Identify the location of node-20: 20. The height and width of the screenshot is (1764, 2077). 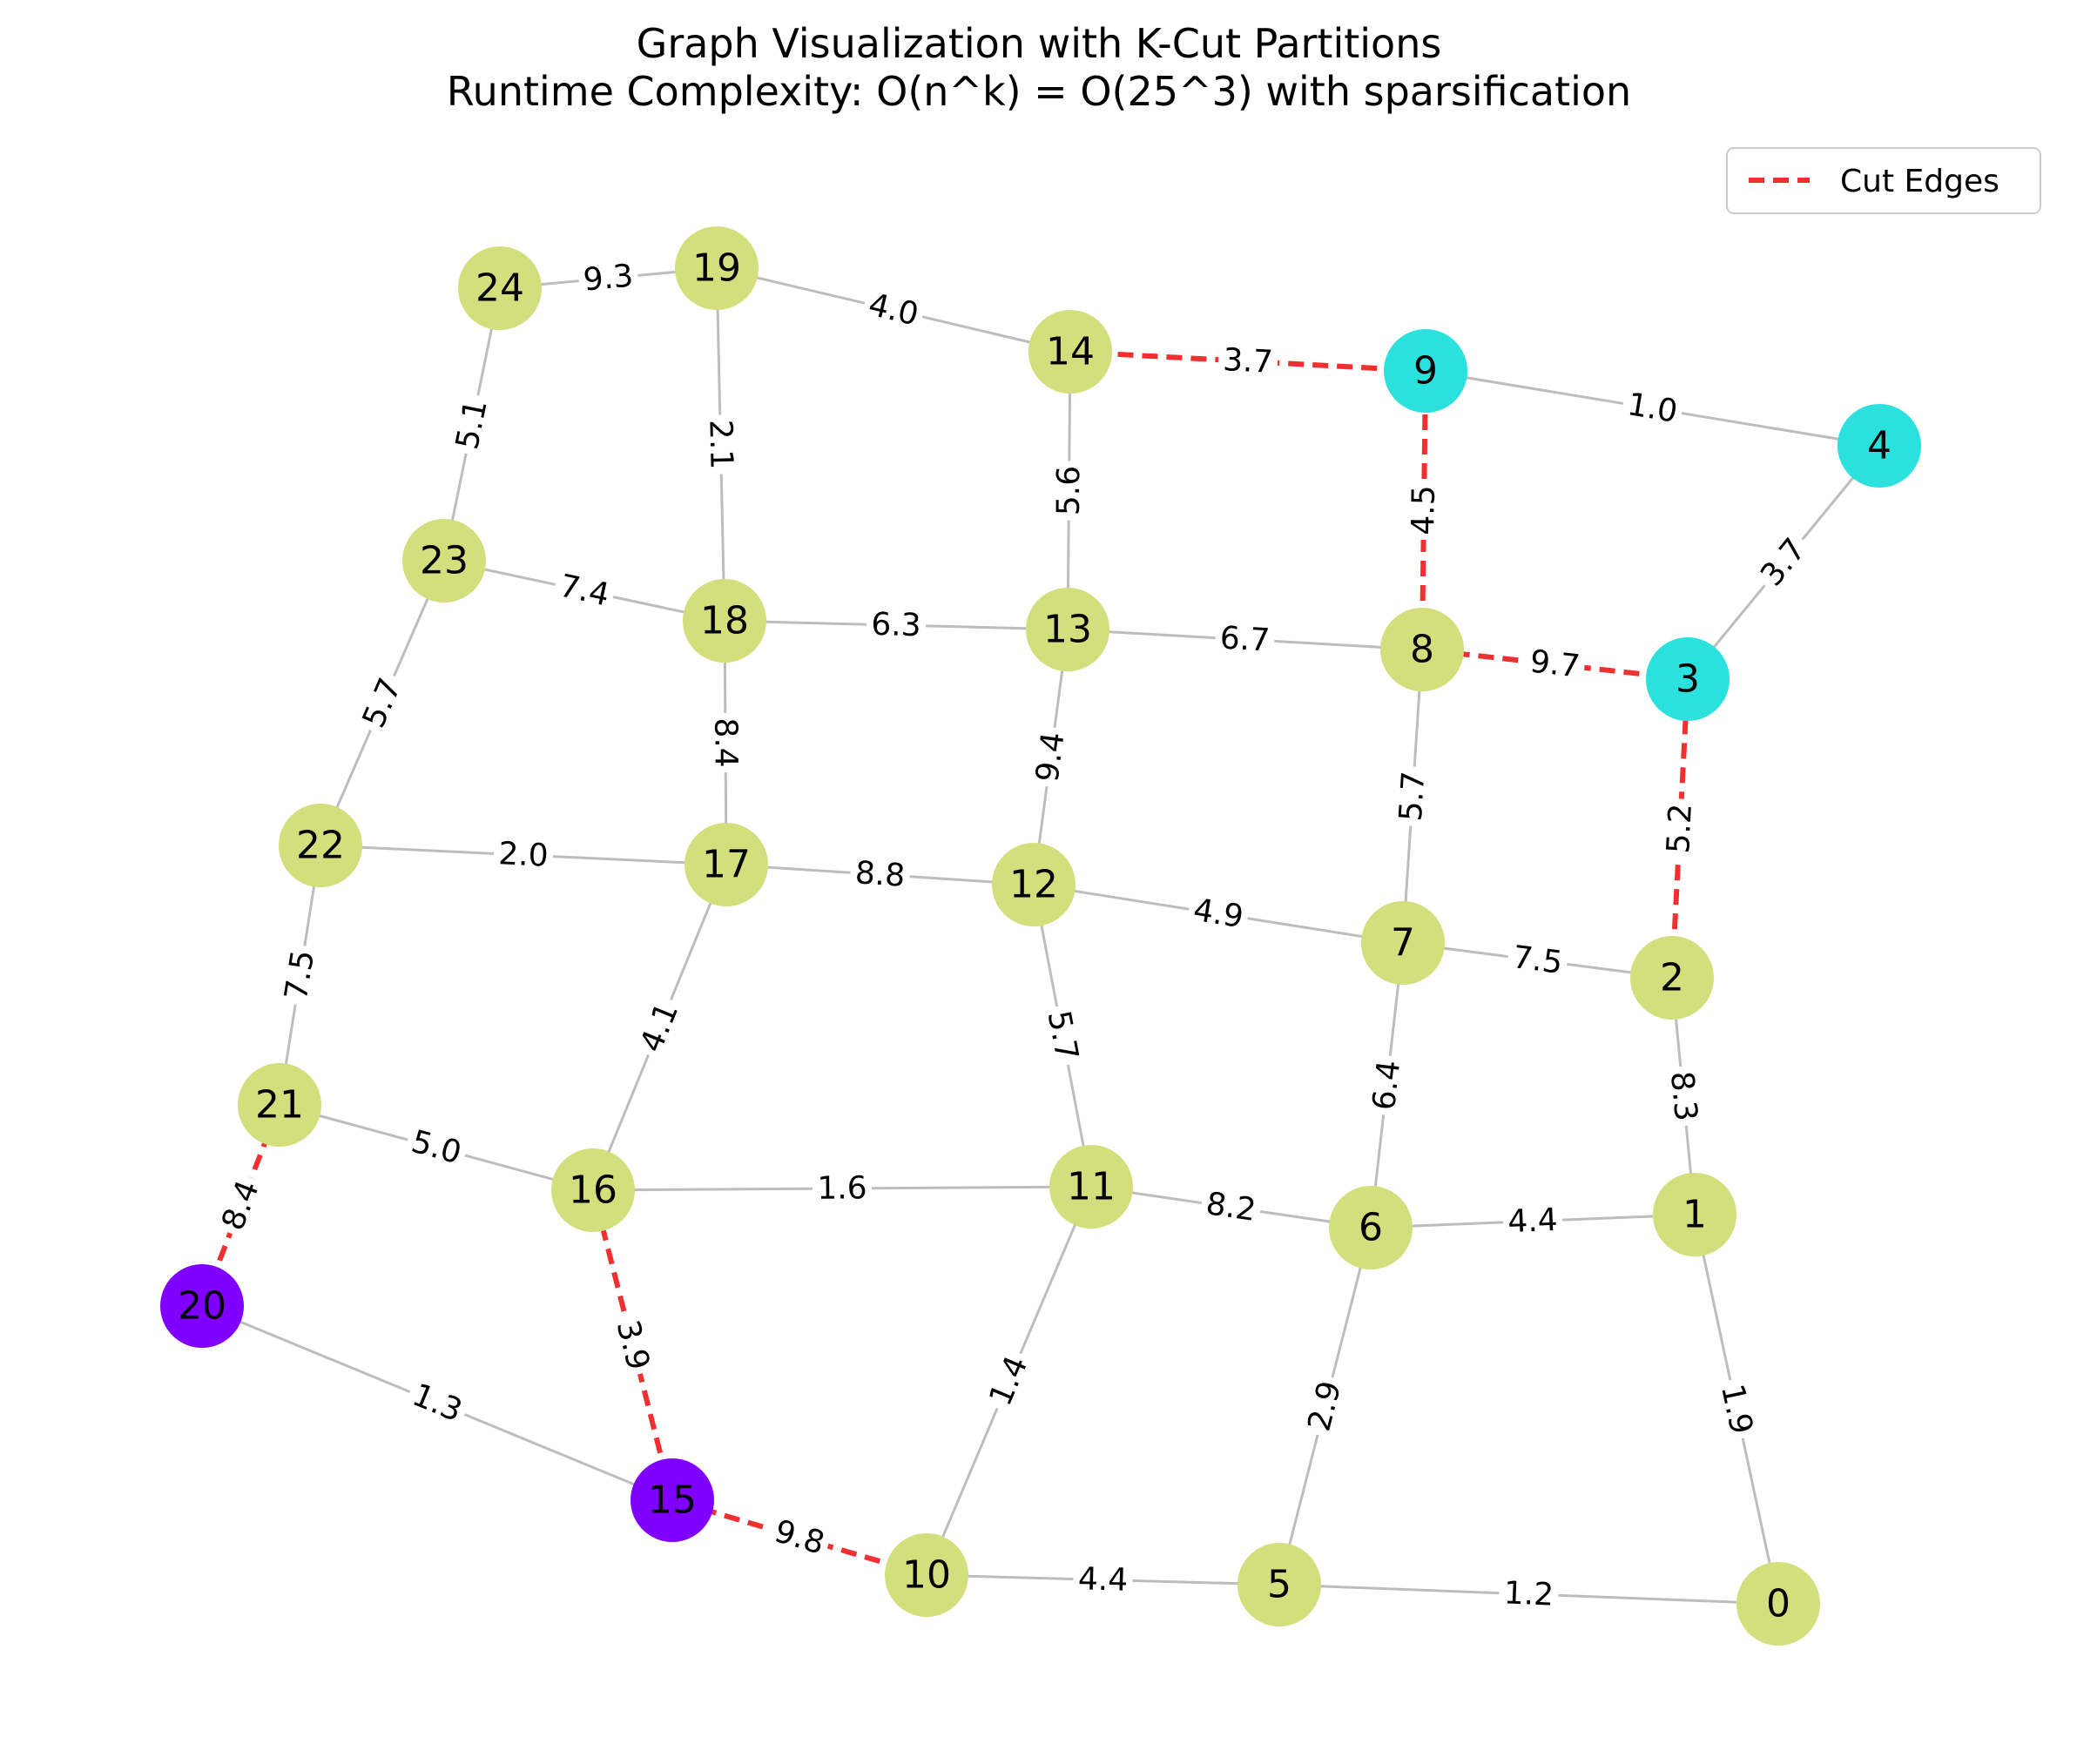
(202, 1306).